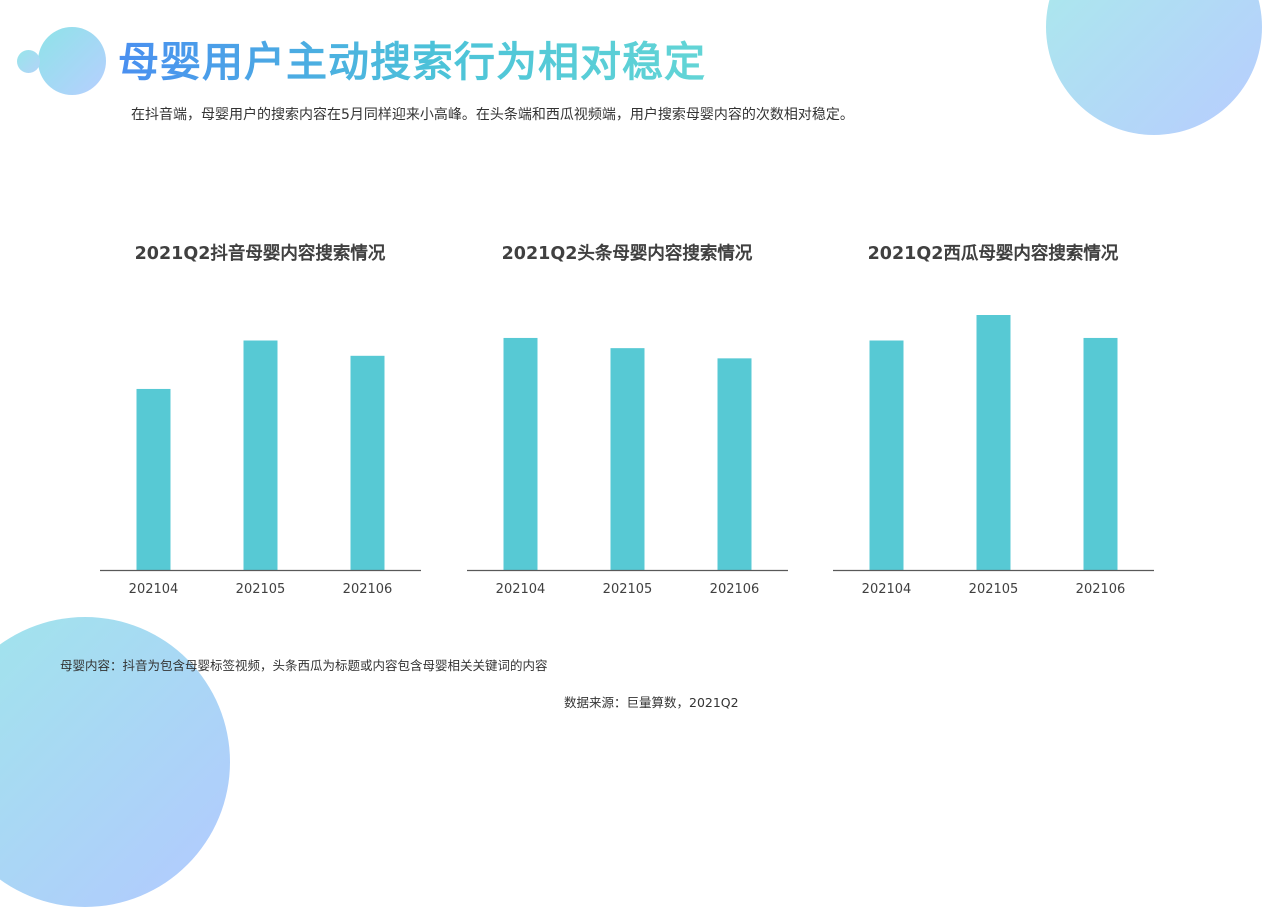 This screenshot has width=1279, height=907. Describe the element at coordinates (28, 61) in the screenshot. I see `title-bullet-small-circle` at that location.